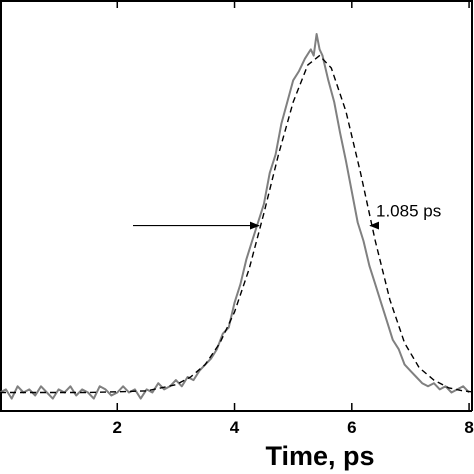 The height and width of the screenshot is (474, 474). I want to click on x-tick-label: 4, so click(235, 427).